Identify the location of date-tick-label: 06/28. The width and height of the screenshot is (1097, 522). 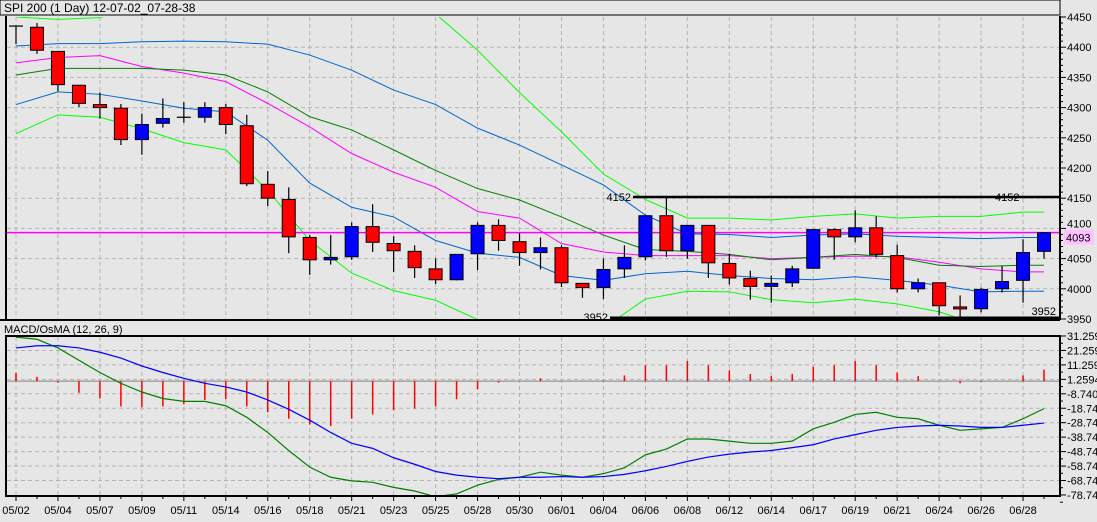
(1023, 511).